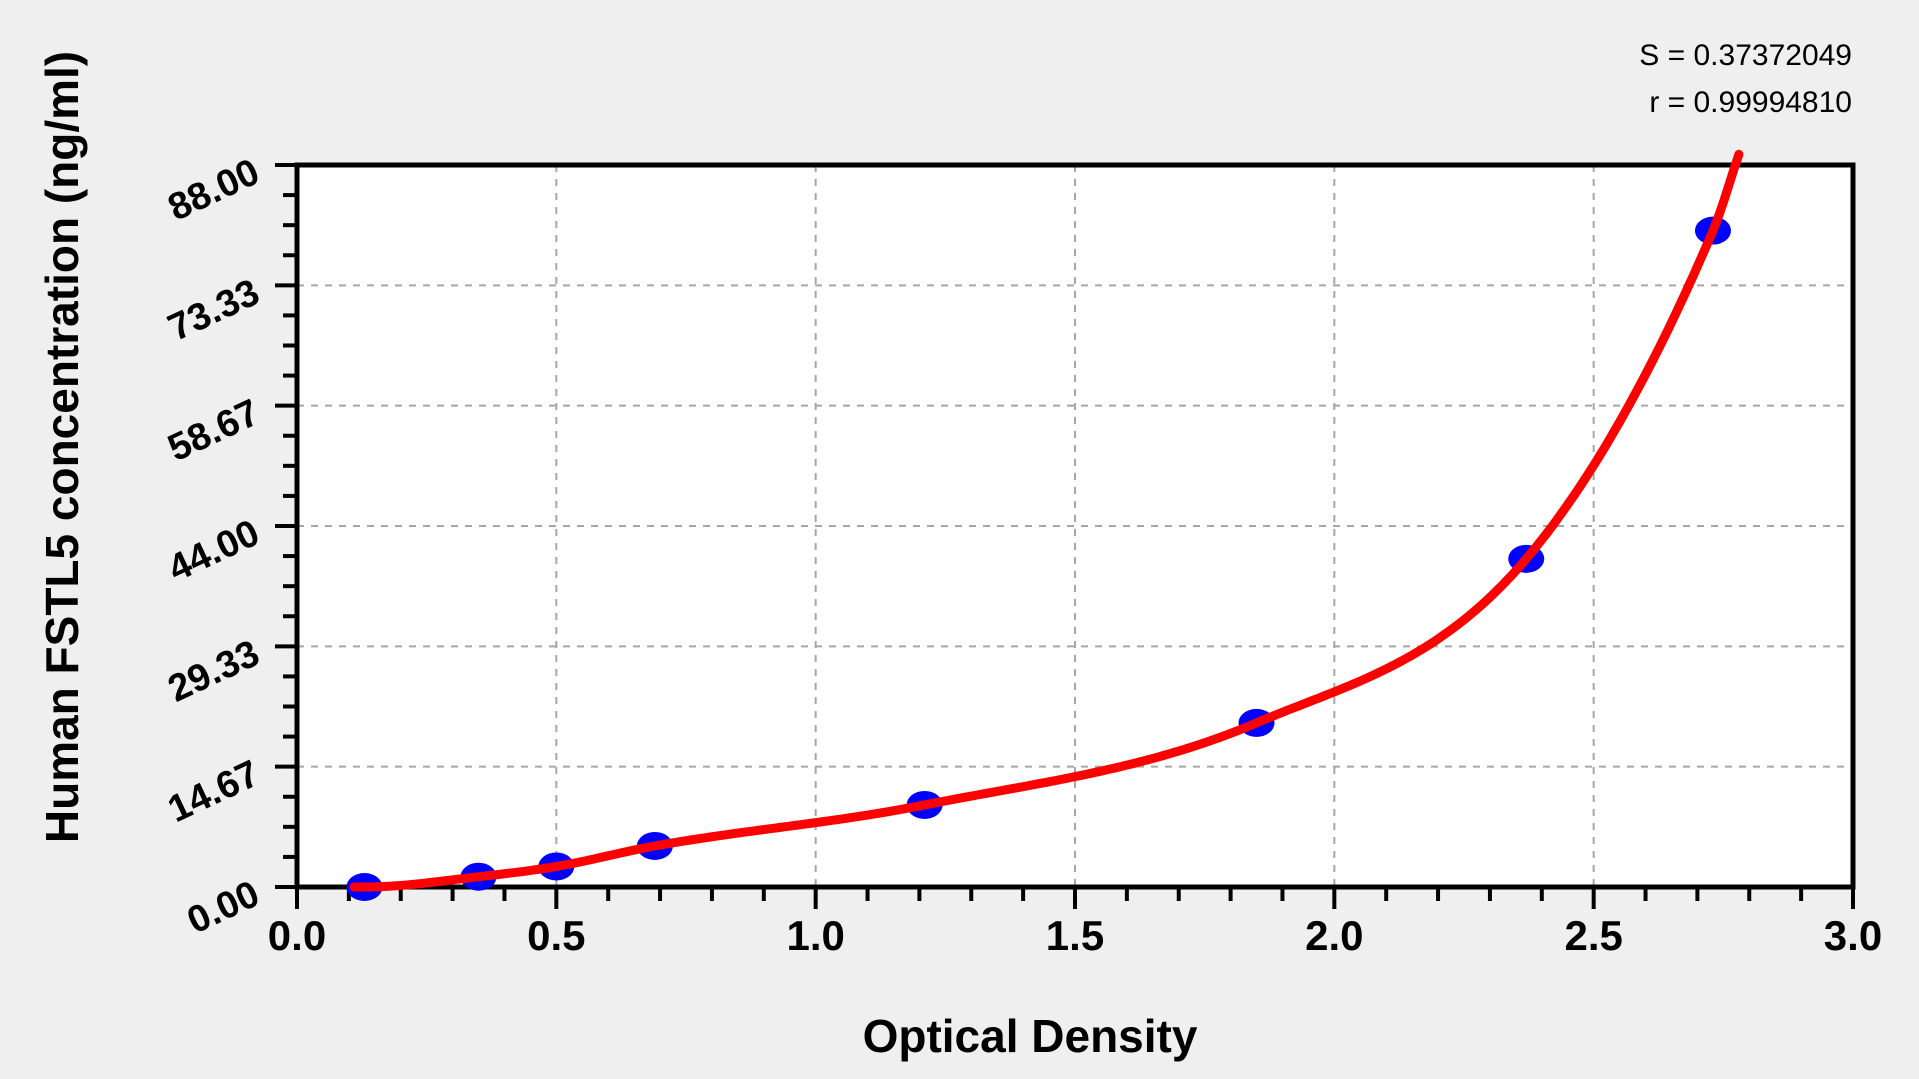 The image size is (1919, 1079). I want to click on x-tick-label: 2.0, so click(1334, 935).